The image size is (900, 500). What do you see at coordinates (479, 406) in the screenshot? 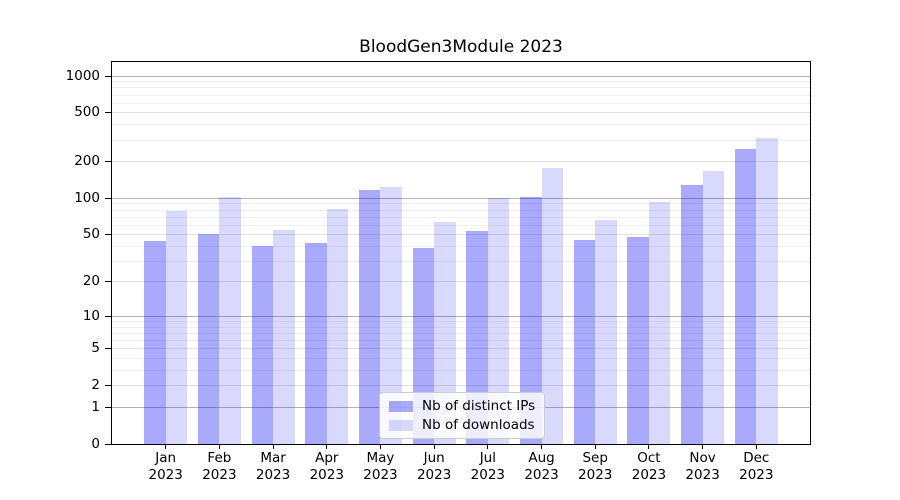
I see `legend-label-distinct-ips: Nb of distinct IPs` at bounding box center [479, 406].